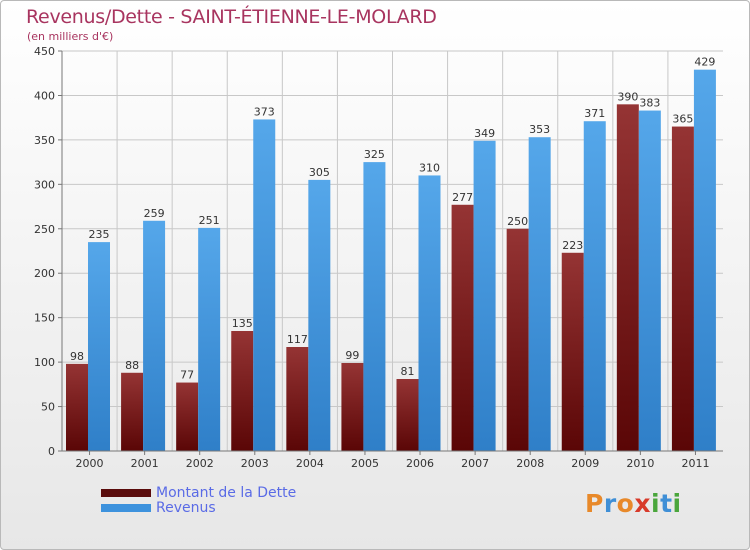 The width and height of the screenshot is (750, 550). What do you see at coordinates (310, 463) in the screenshot?
I see `x-tick-label: 2004` at bounding box center [310, 463].